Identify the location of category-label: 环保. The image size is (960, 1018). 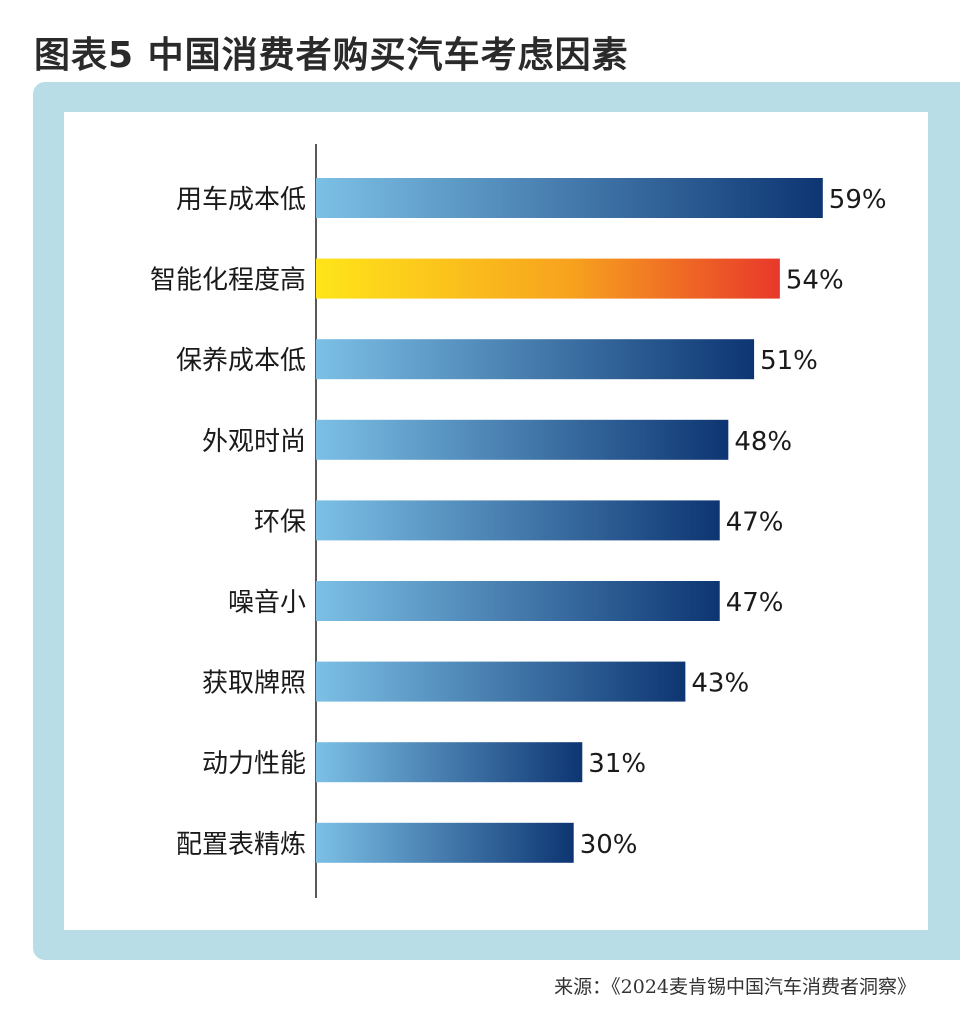
(280, 522).